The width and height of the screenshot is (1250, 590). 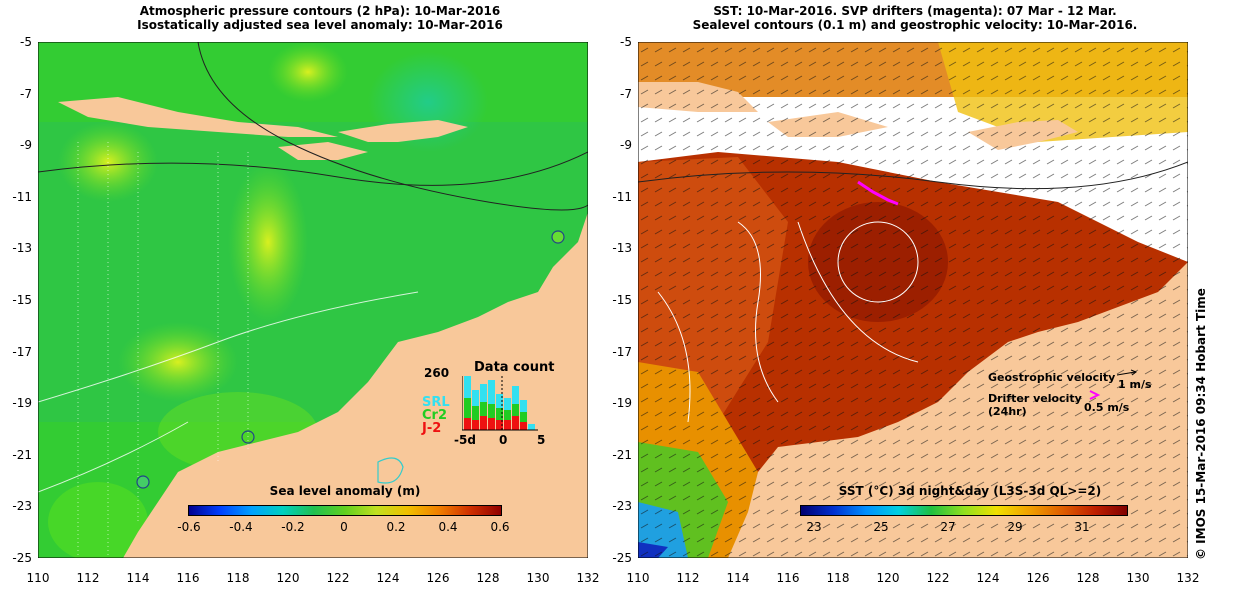 I want to click on right-colorbar-label: SST (°C) 3d night&day (L3S-3d QL>=2), so click(x=970, y=491).